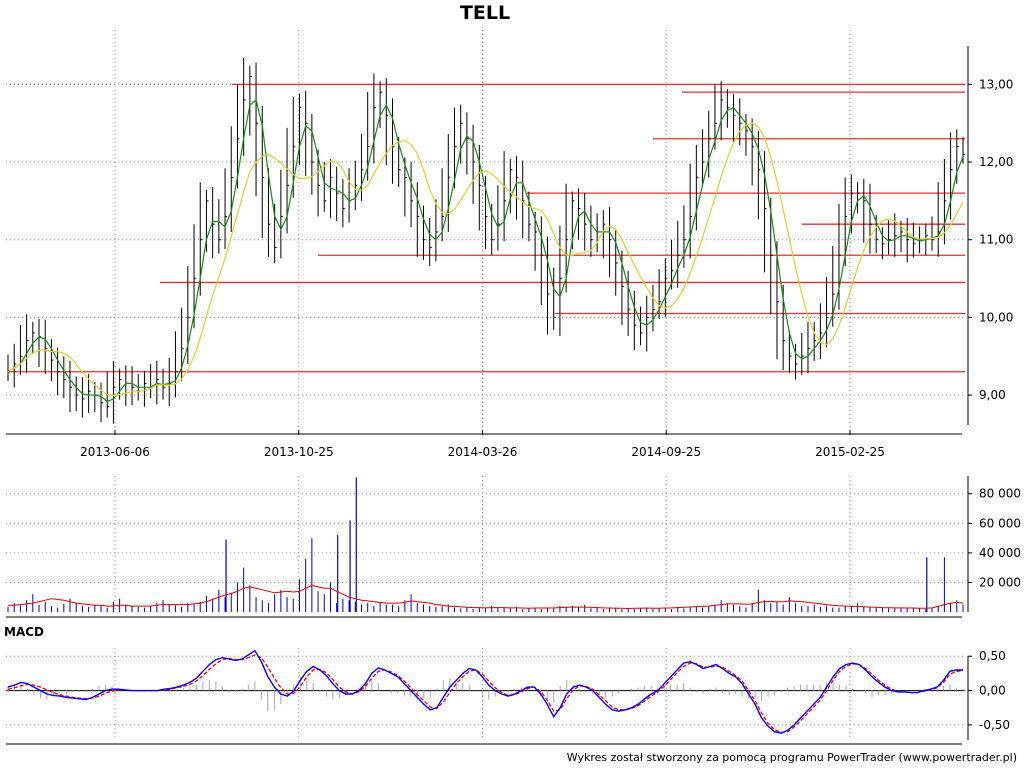 Image resolution: width=1024 pixels, height=768 pixels. Describe the element at coordinates (996, 240) in the screenshot. I see `price-y-tick-label: 11,00` at that location.